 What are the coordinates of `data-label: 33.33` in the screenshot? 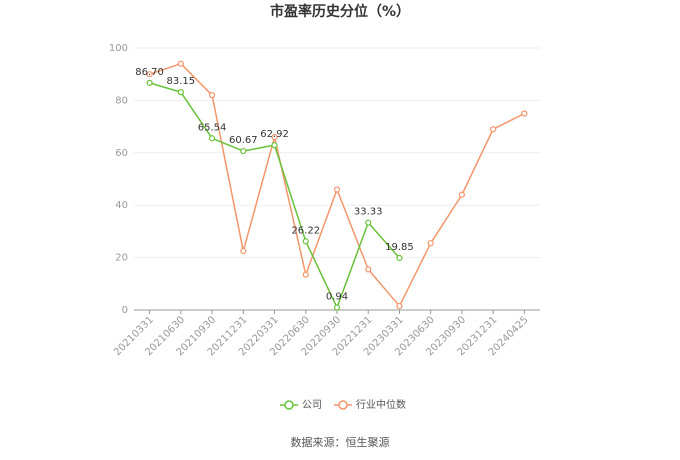 It's located at (368, 212).